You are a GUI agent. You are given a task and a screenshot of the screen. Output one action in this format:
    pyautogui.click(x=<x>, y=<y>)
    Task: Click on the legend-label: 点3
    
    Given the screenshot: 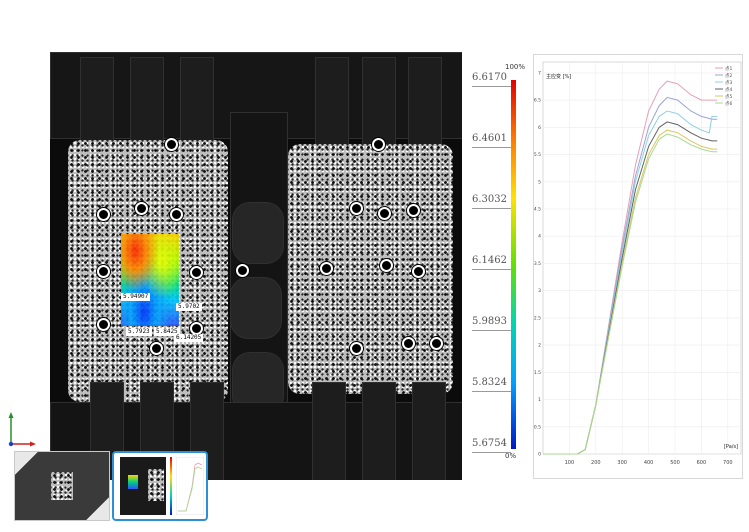 What is the action you would take?
    pyautogui.click(x=728, y=83)
    